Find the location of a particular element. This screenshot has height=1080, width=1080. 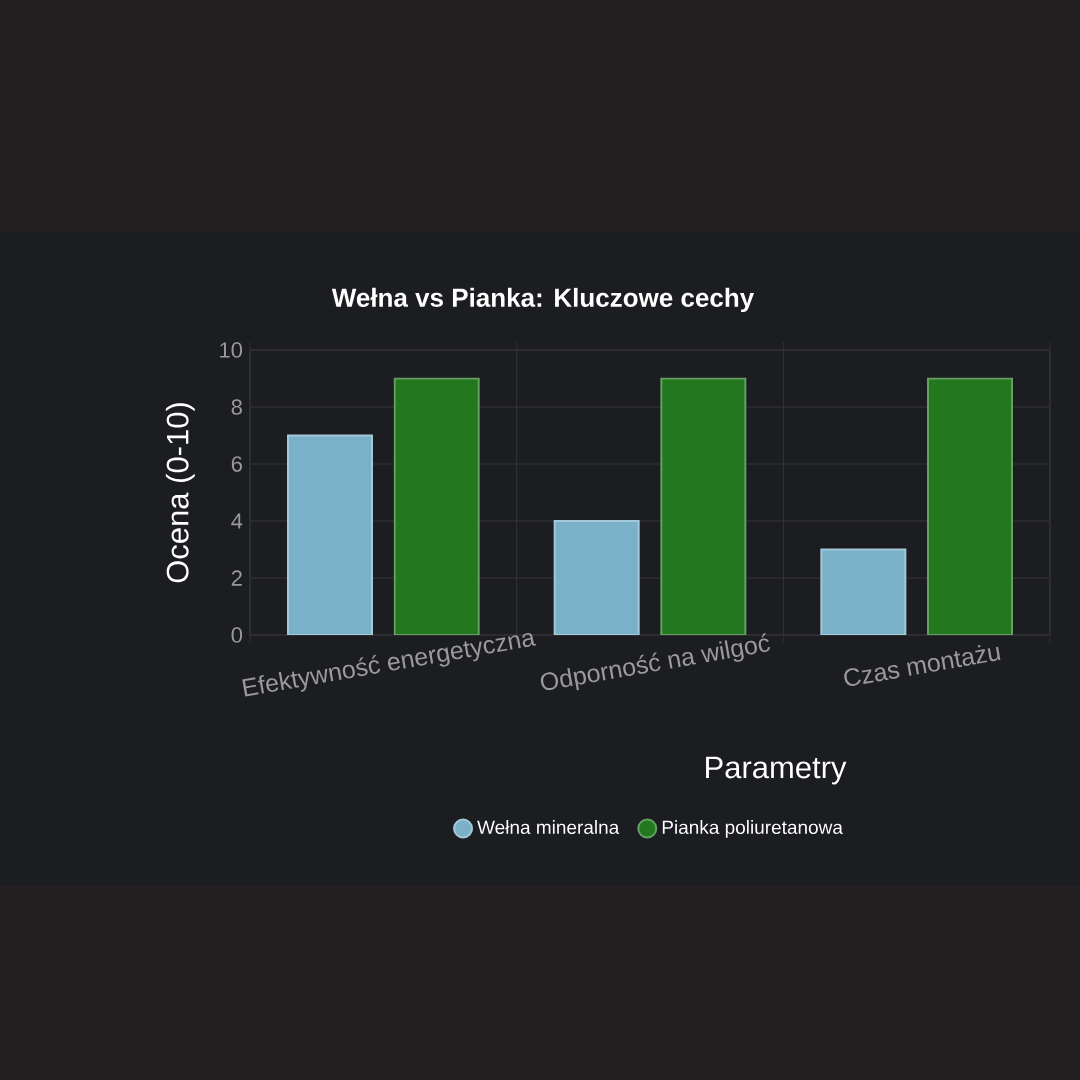

y-tick-label: 10 is located at coordinates (231, 350).